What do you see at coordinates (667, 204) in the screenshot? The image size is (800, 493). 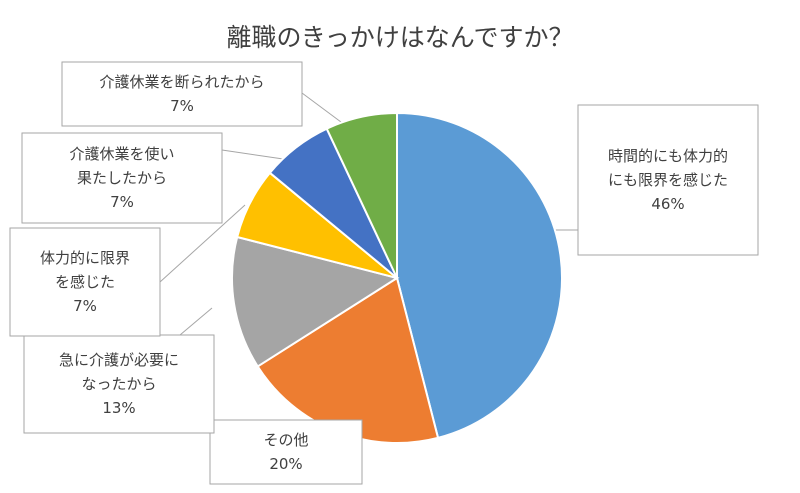 I see `percent-label: 46%` at bounding box center [667, 204].